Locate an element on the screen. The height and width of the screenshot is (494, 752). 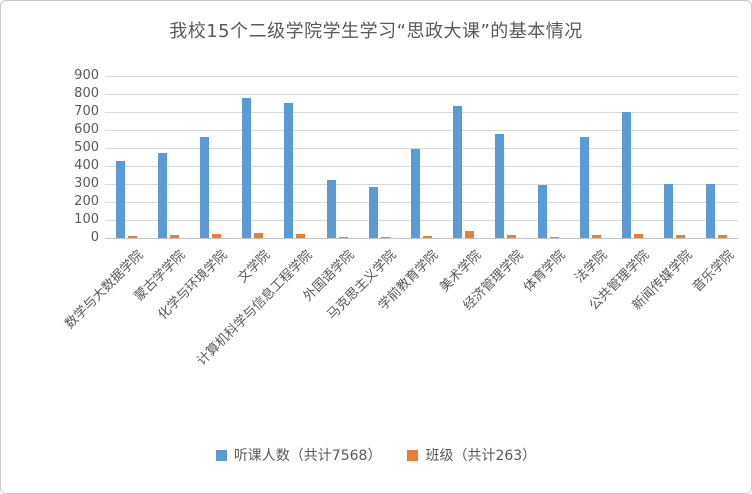
y-axis-tick-label: 700 is located at coordinates (86, 111).